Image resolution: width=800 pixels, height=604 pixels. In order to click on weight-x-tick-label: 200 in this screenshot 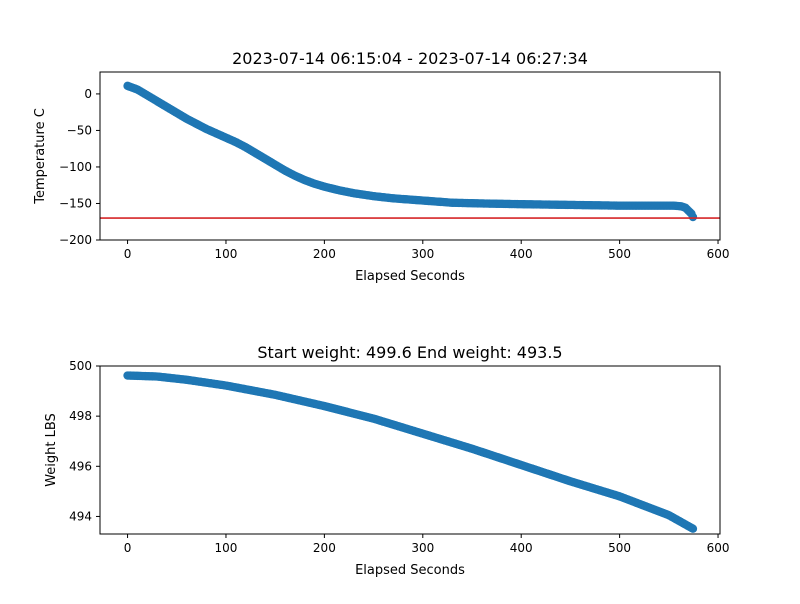, I will do `click(324, 548)`.